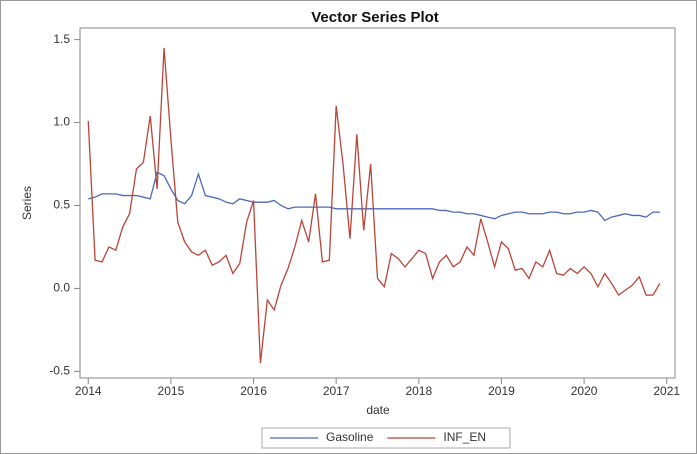  I want to click on x-tick-label: 2016, so click(253, 391).